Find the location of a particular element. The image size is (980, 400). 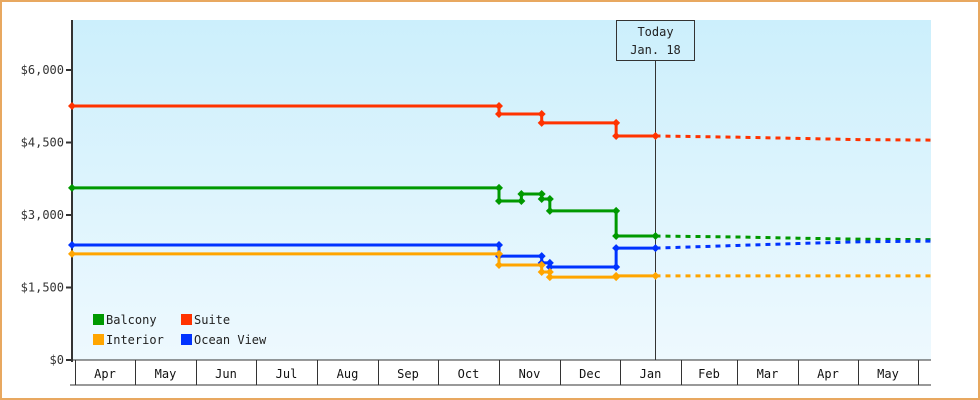

y-axis: $0 $1,500 $3,000 $4,500 $6,000 is located at coordinates (47, 193).